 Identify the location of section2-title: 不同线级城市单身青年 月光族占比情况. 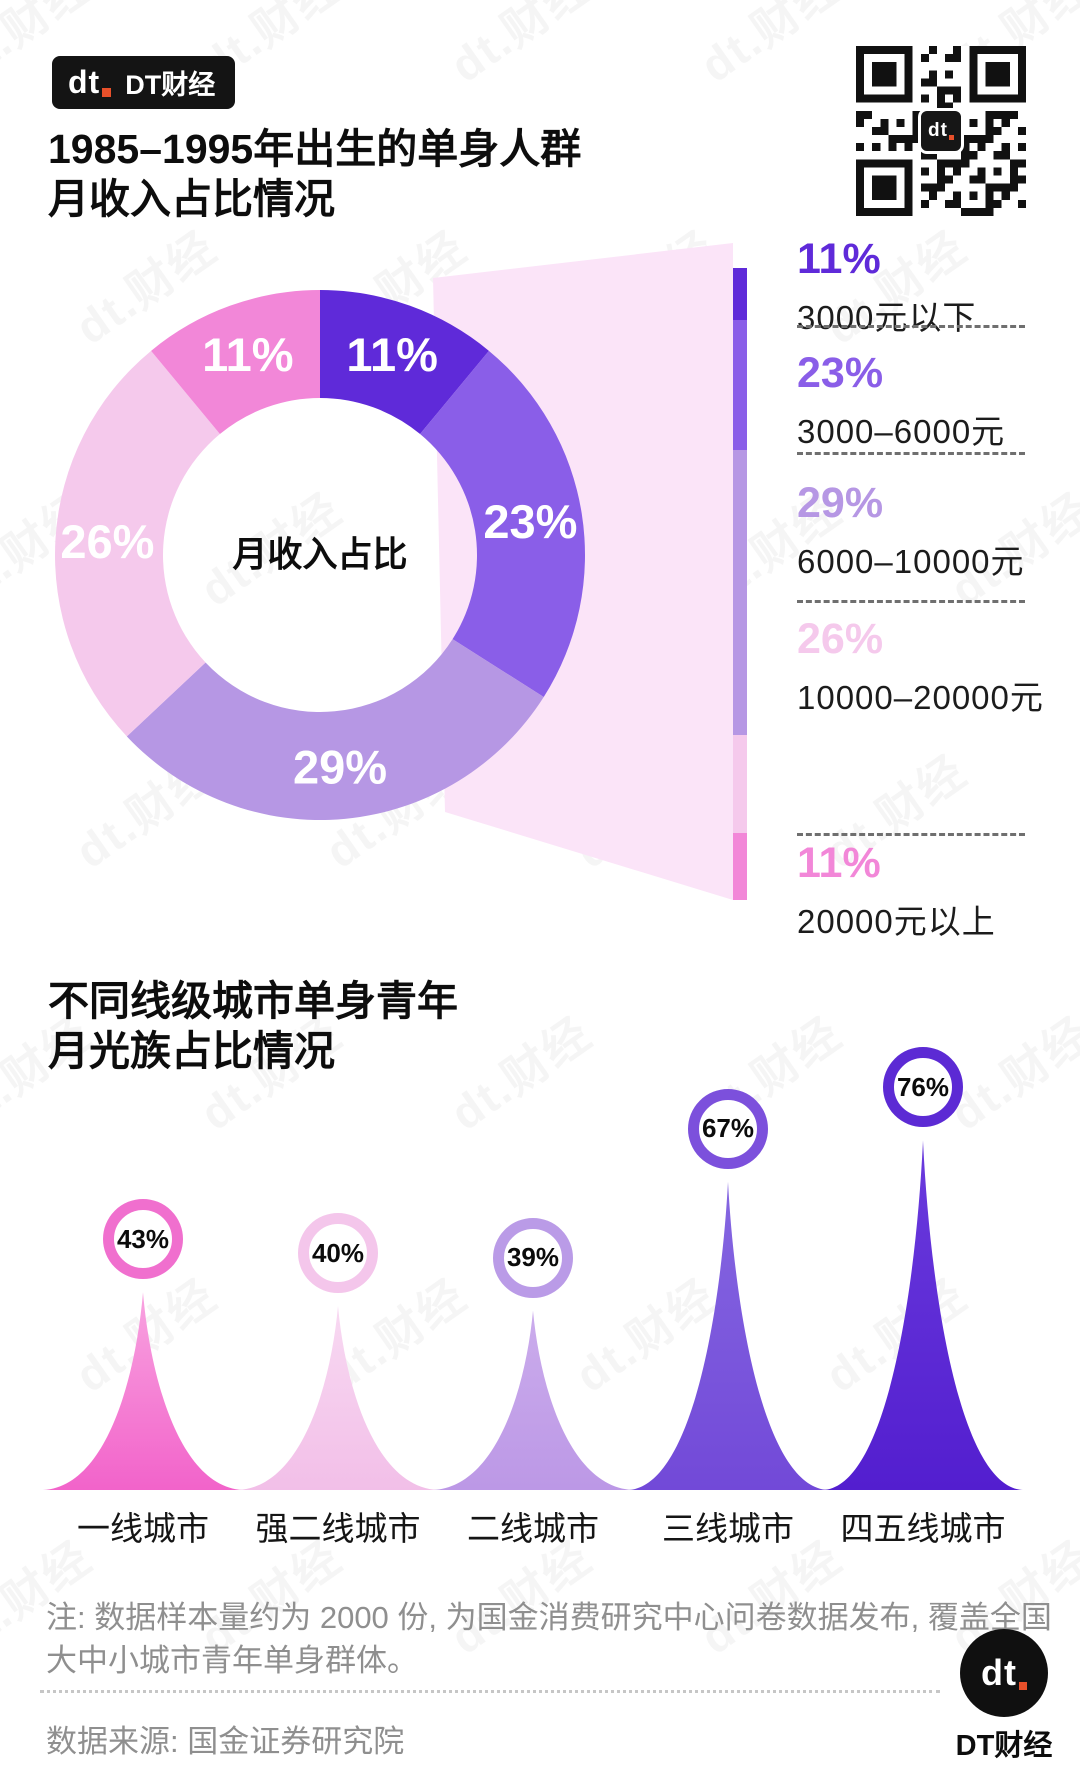
(253, 1026).